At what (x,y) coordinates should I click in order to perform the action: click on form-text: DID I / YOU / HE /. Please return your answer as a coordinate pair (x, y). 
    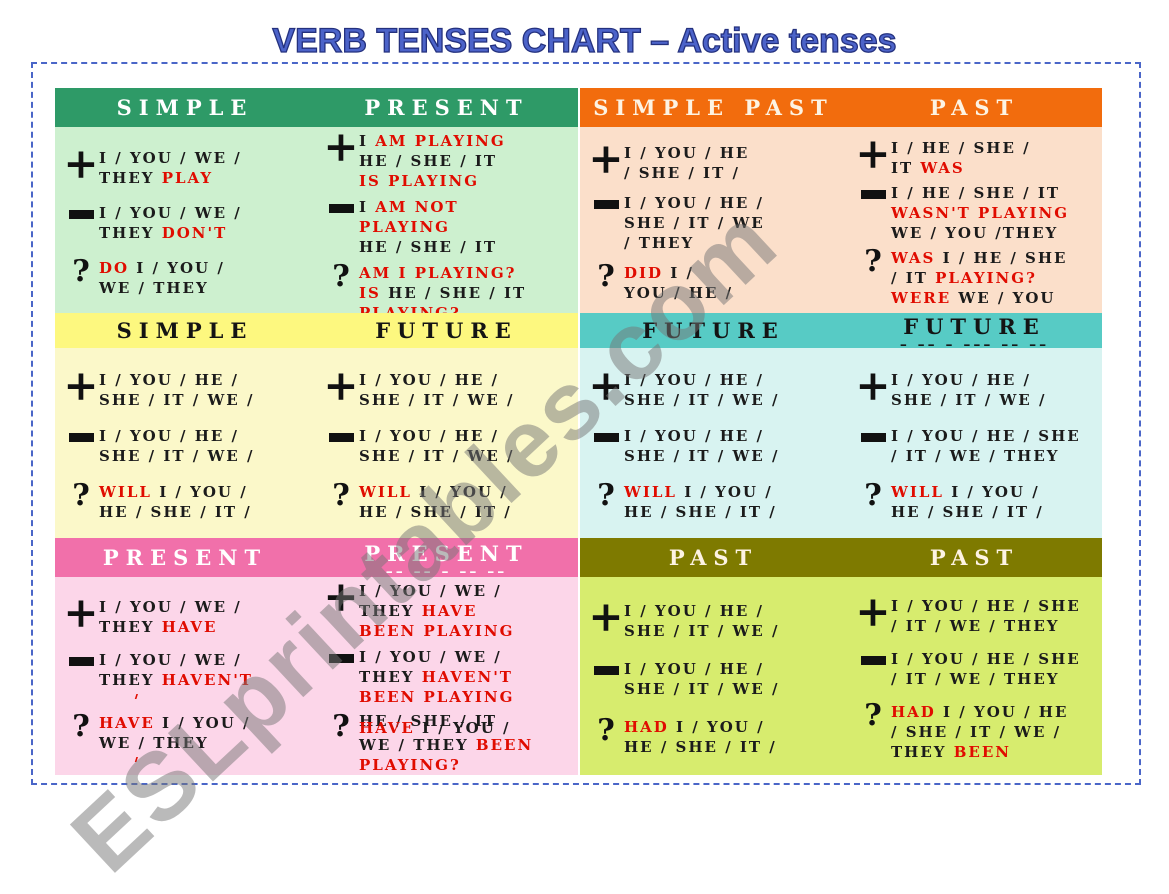
    Looking at the image, I should click on (734, 283).